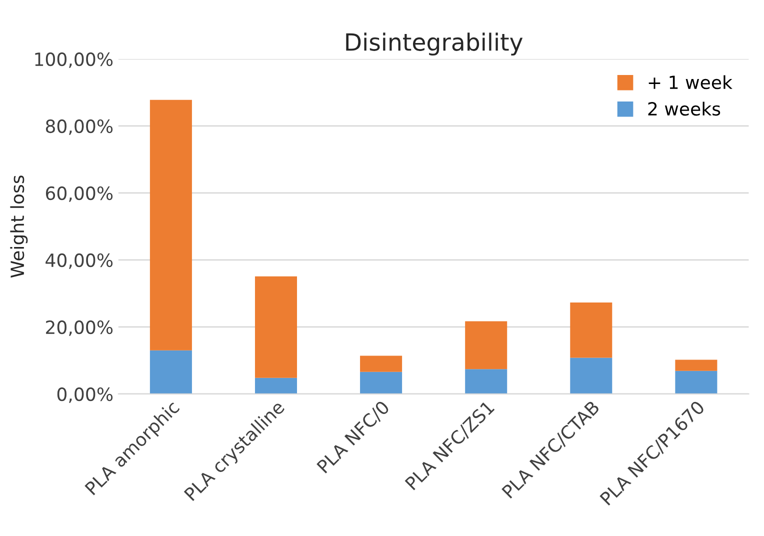 This screenshot has height=536, width=764. Describe the element at coordinates (79, 261) in the screenshot. I see `y-tick-label: 40,00%` at that location.